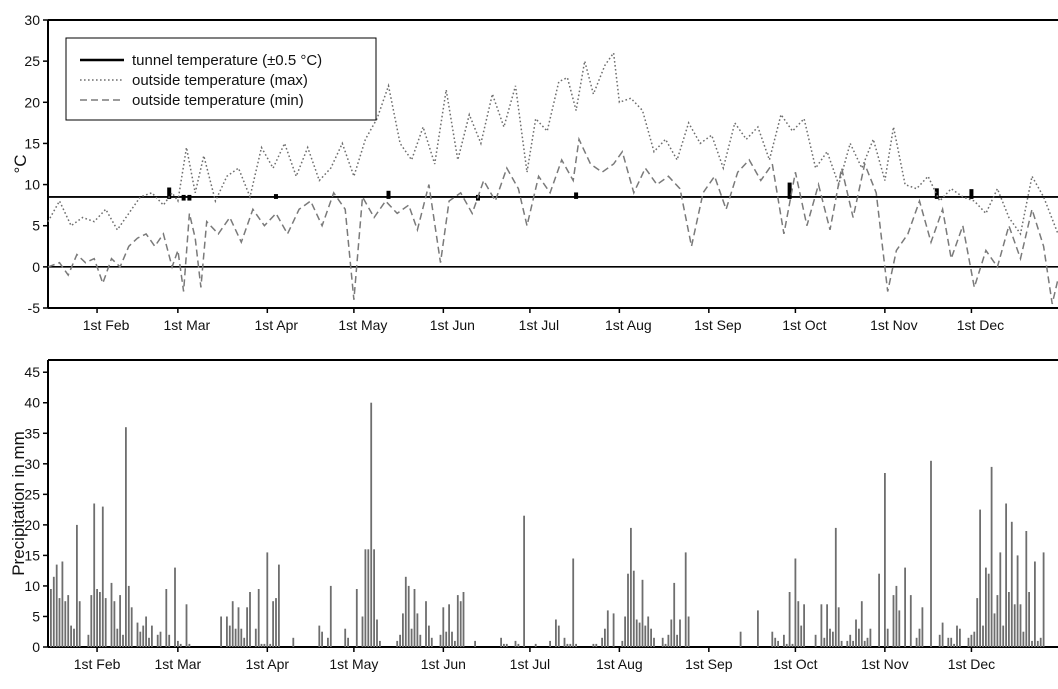  I want to click on precipitation-x-tick-label: 1st Feb, so click(97, 664).